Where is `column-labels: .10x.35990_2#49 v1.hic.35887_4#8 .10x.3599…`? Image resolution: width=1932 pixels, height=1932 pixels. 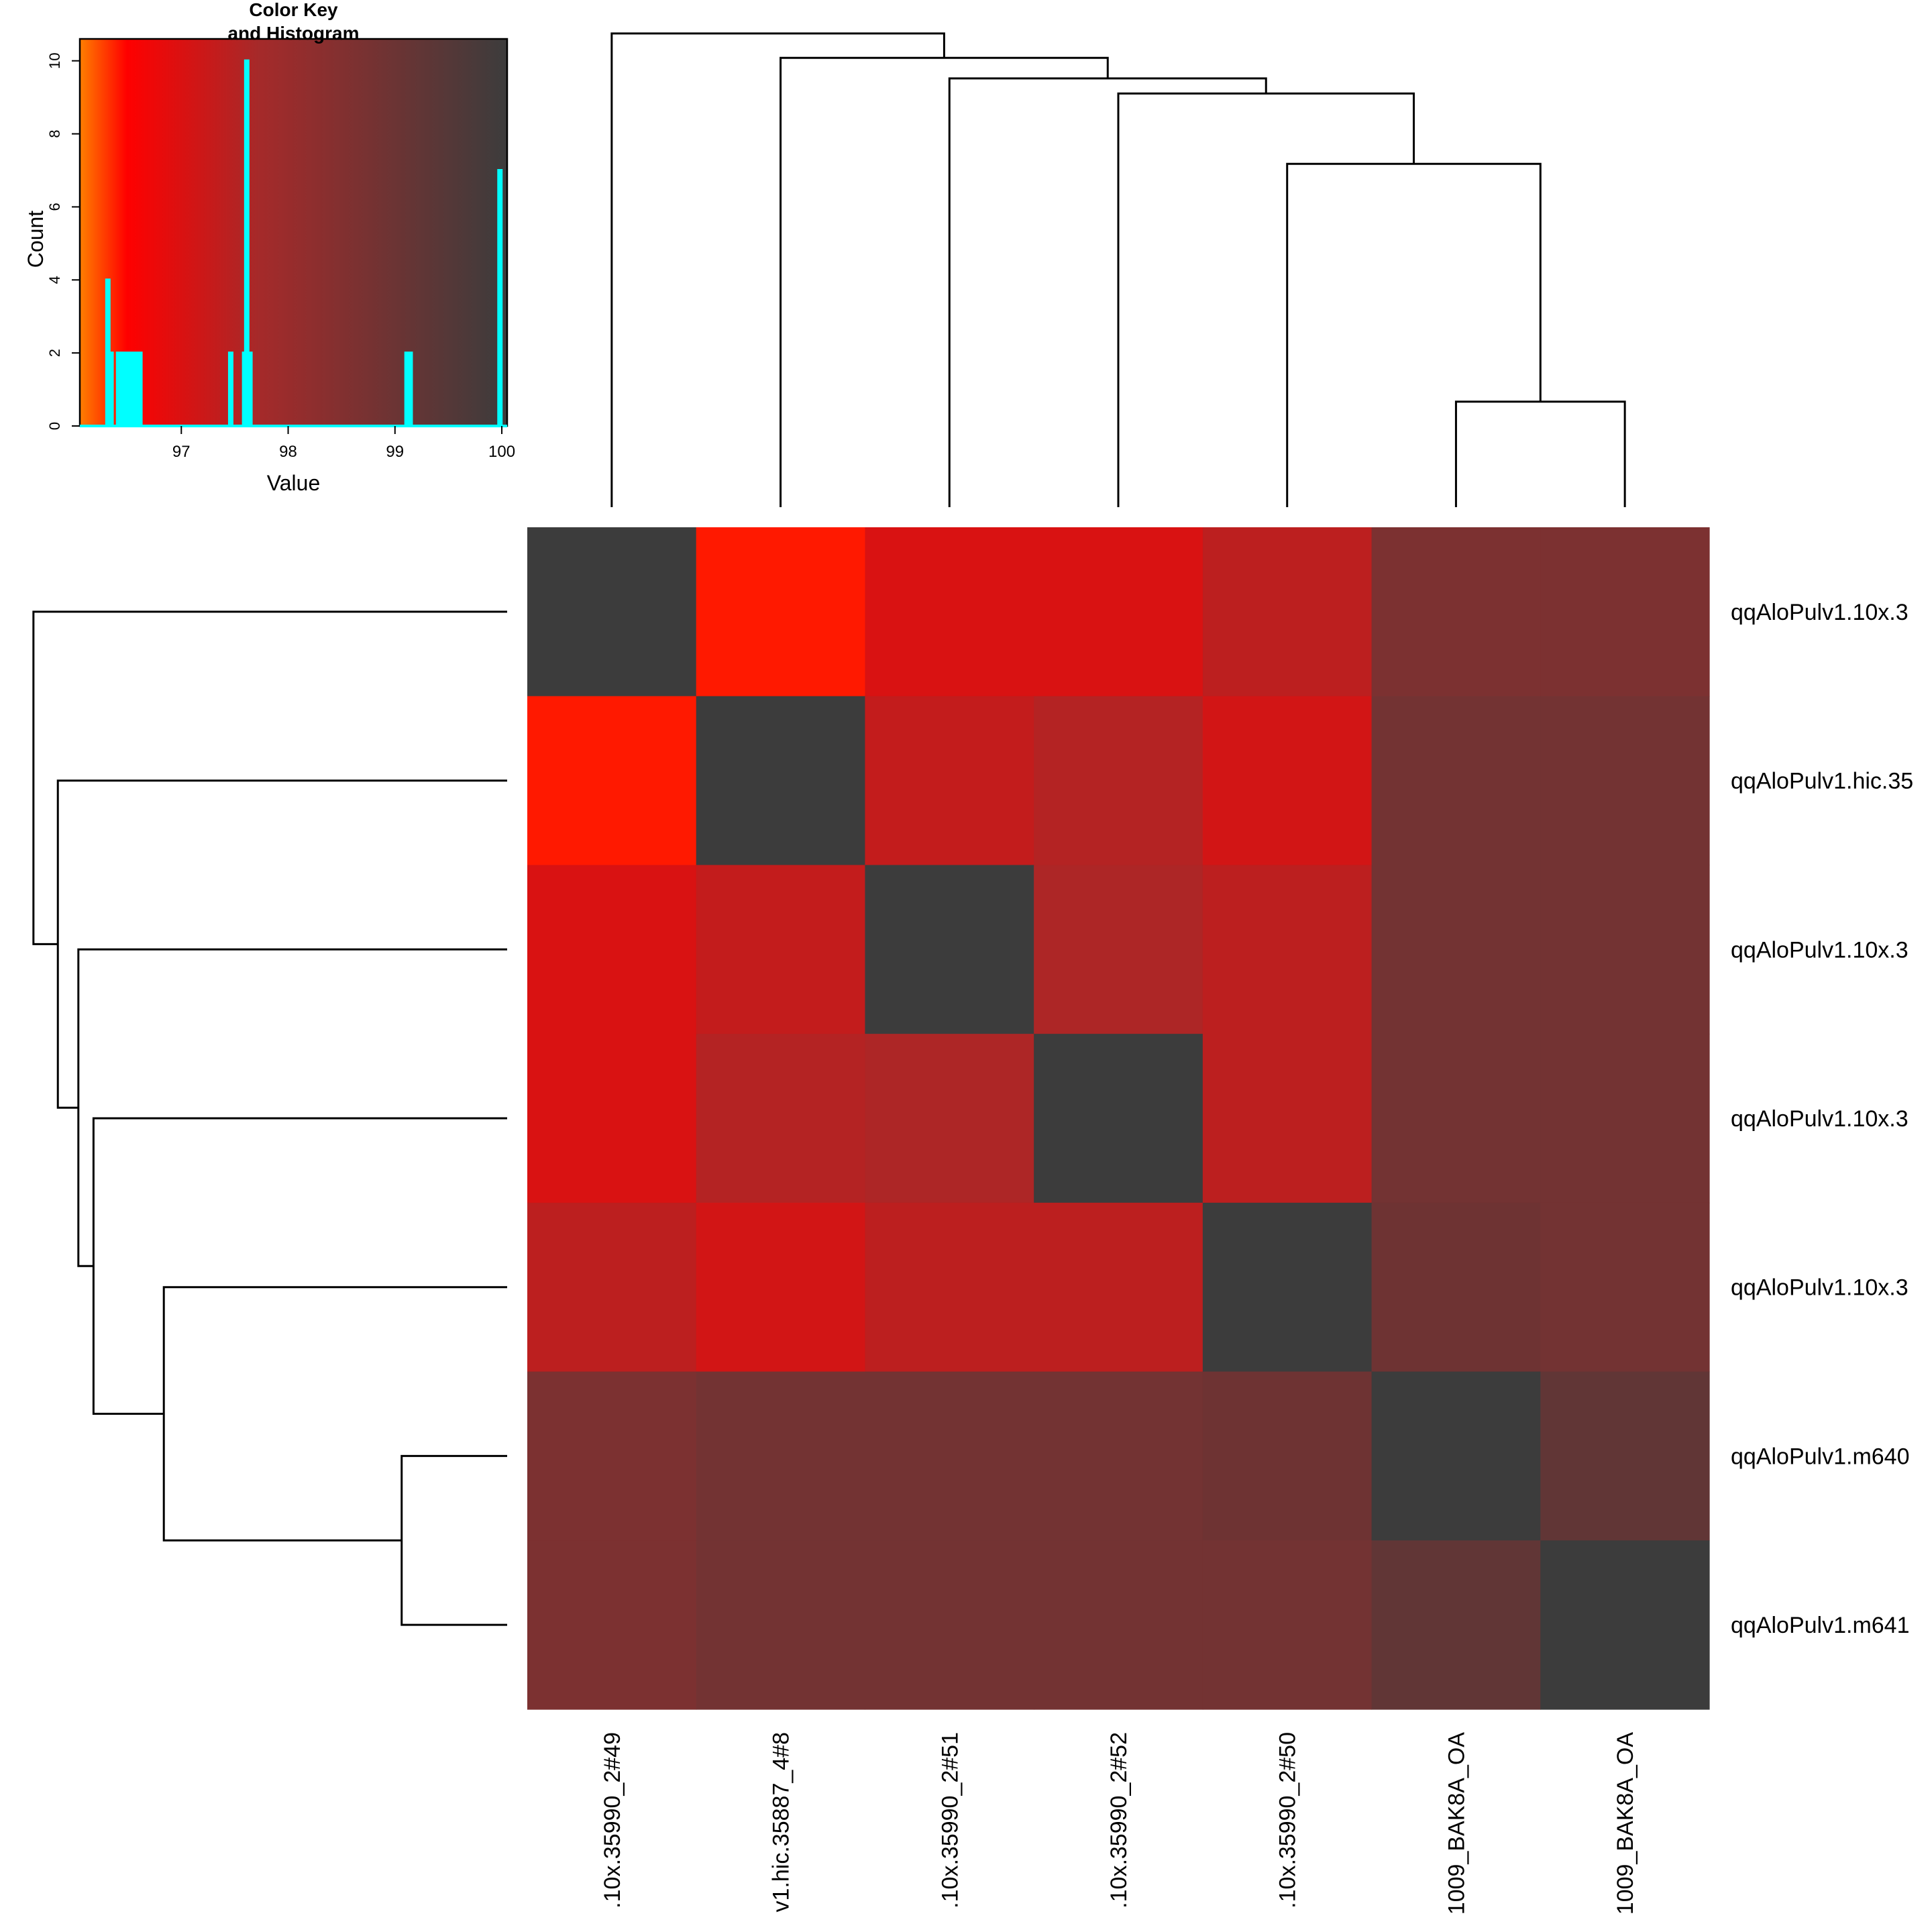
column-labels: .10x.35990_2#49 v1.hic.35887_4#8 .10x.3599… is located at coordinates (1119, 1823).